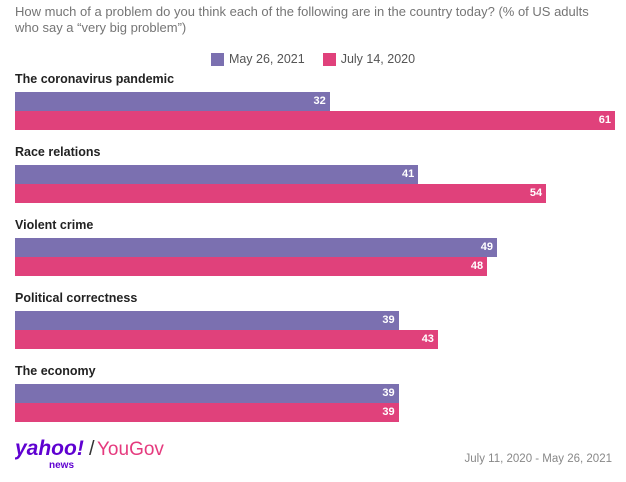 The image size is (626, 482). What do you see at coordinates (54, 225) in the screenshot?
I see `category-label: Violent crime` at bounding box center [54, 225].